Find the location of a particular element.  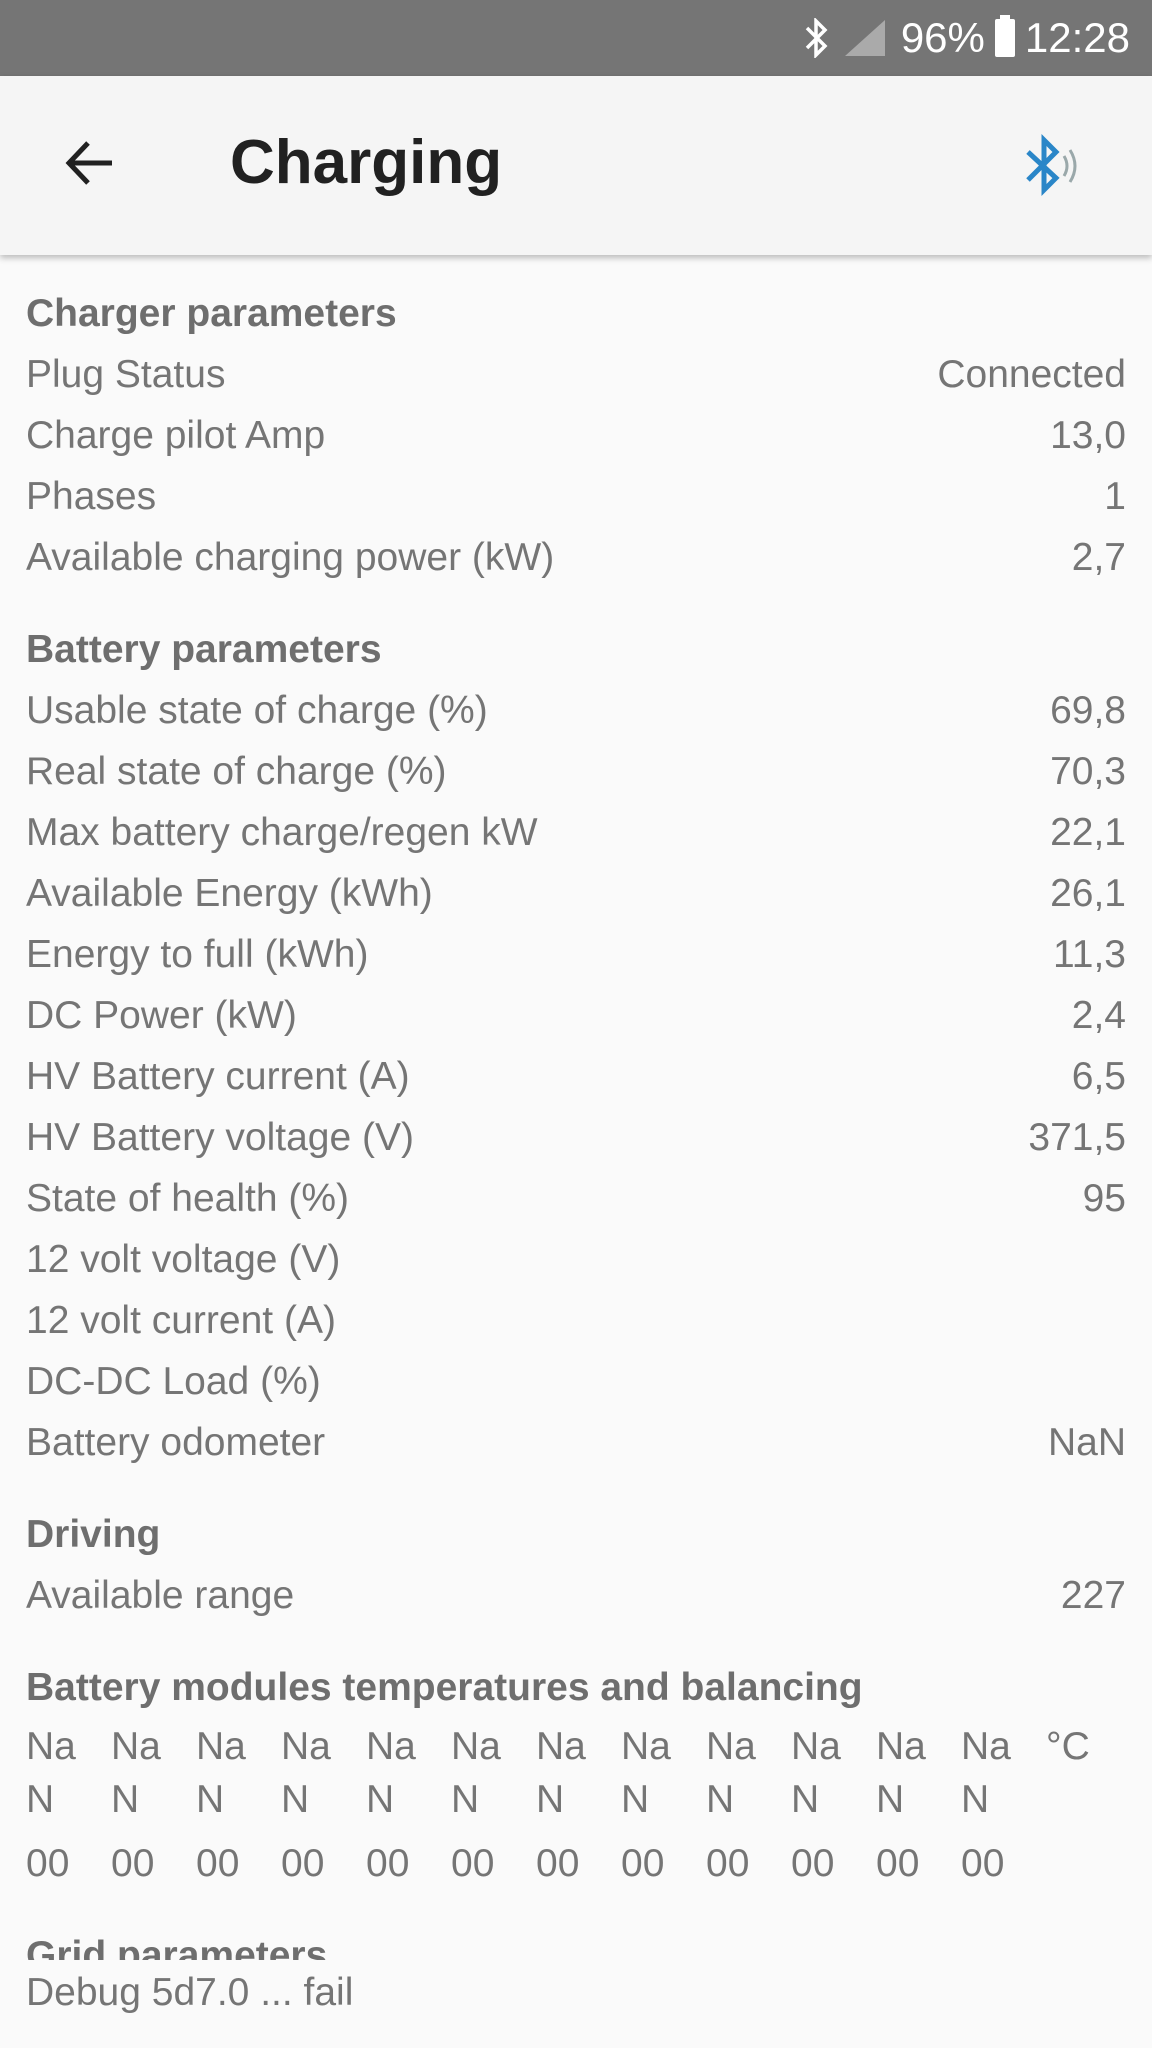

param-row: HV Battery voltage (V) 371,5 is located at coordinates (576, 1137).